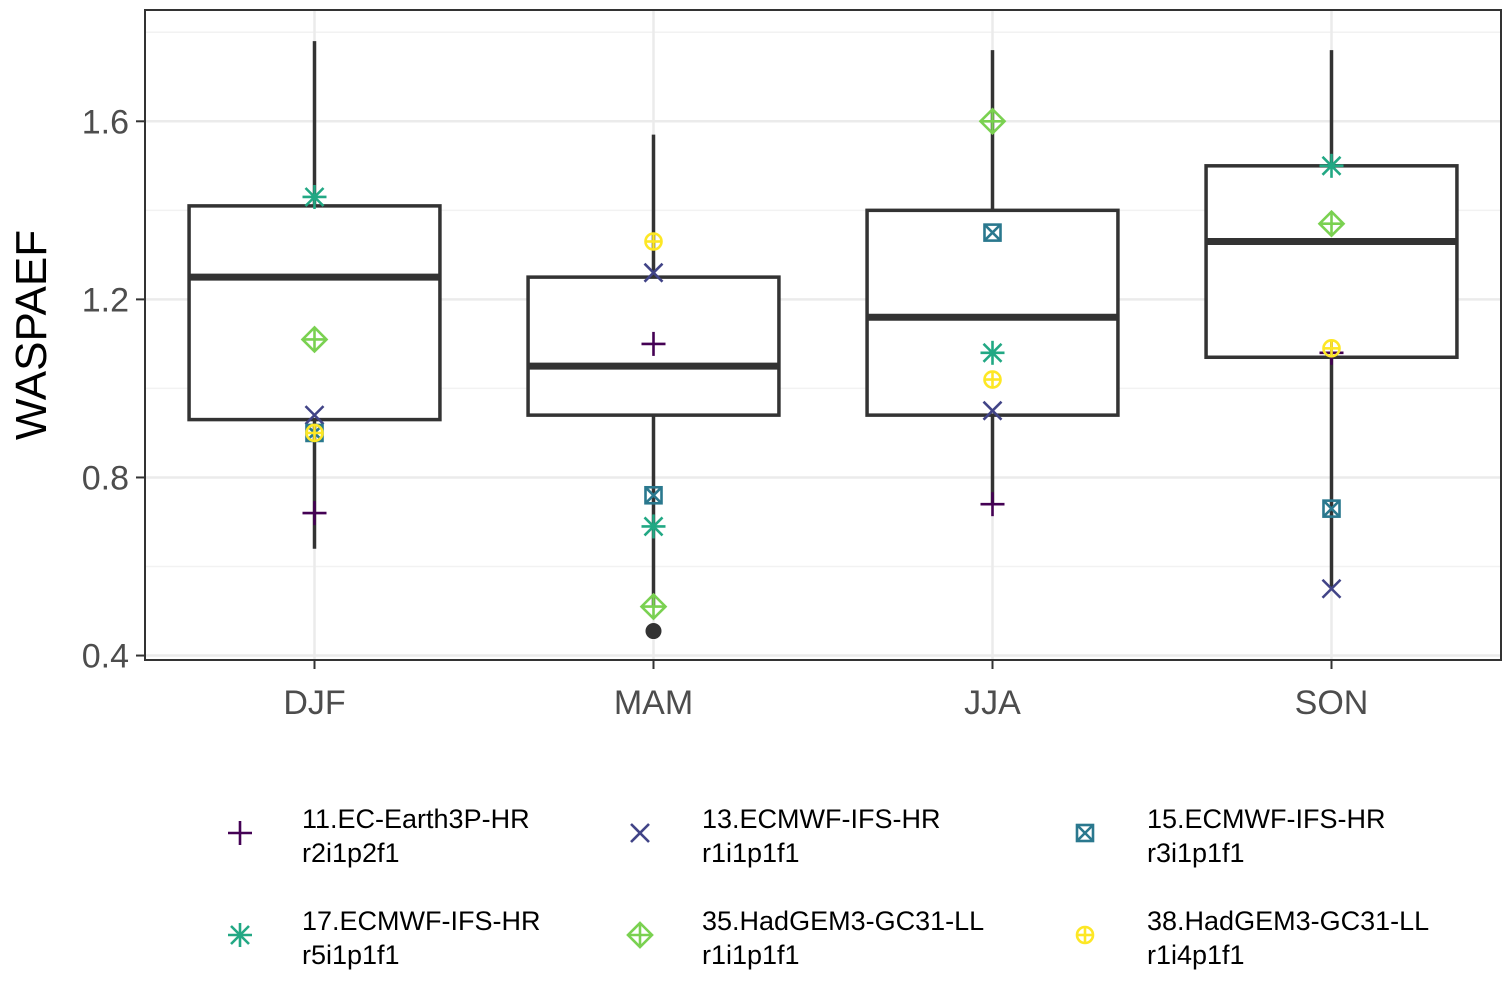  I want to click on legend-key-cross, so click(640, 833).